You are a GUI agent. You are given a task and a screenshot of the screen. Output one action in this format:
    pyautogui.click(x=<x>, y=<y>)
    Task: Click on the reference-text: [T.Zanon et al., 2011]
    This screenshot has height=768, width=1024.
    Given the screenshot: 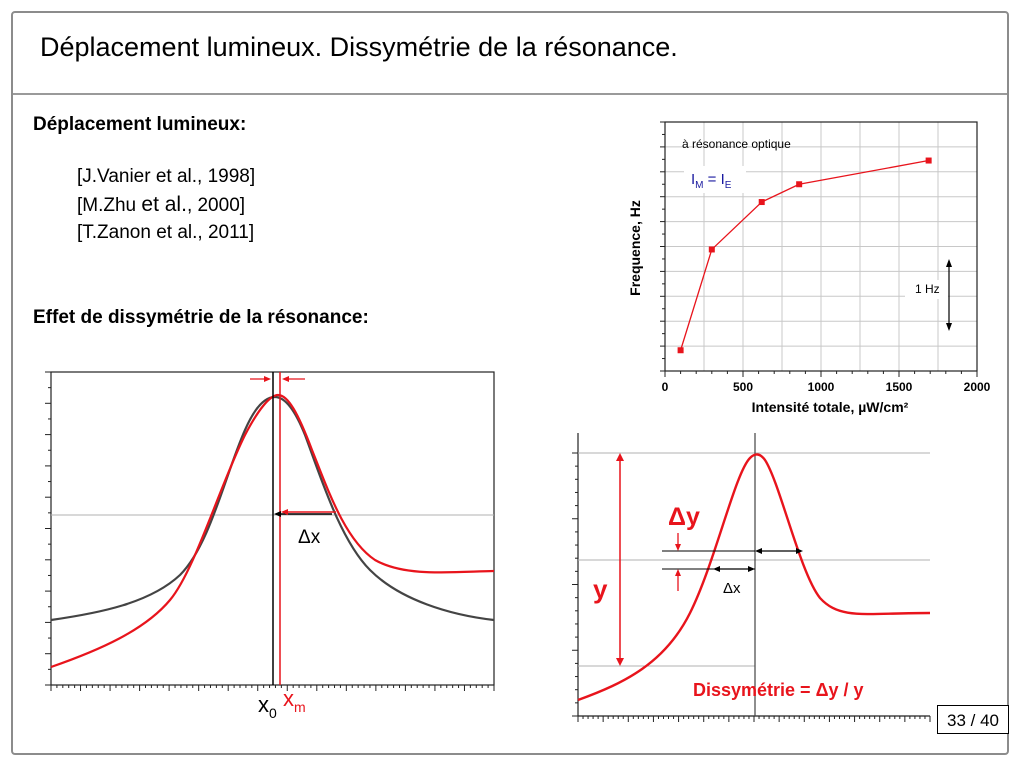 What is the action you would take?
    pyautogui.click(x=166, y=232)
    